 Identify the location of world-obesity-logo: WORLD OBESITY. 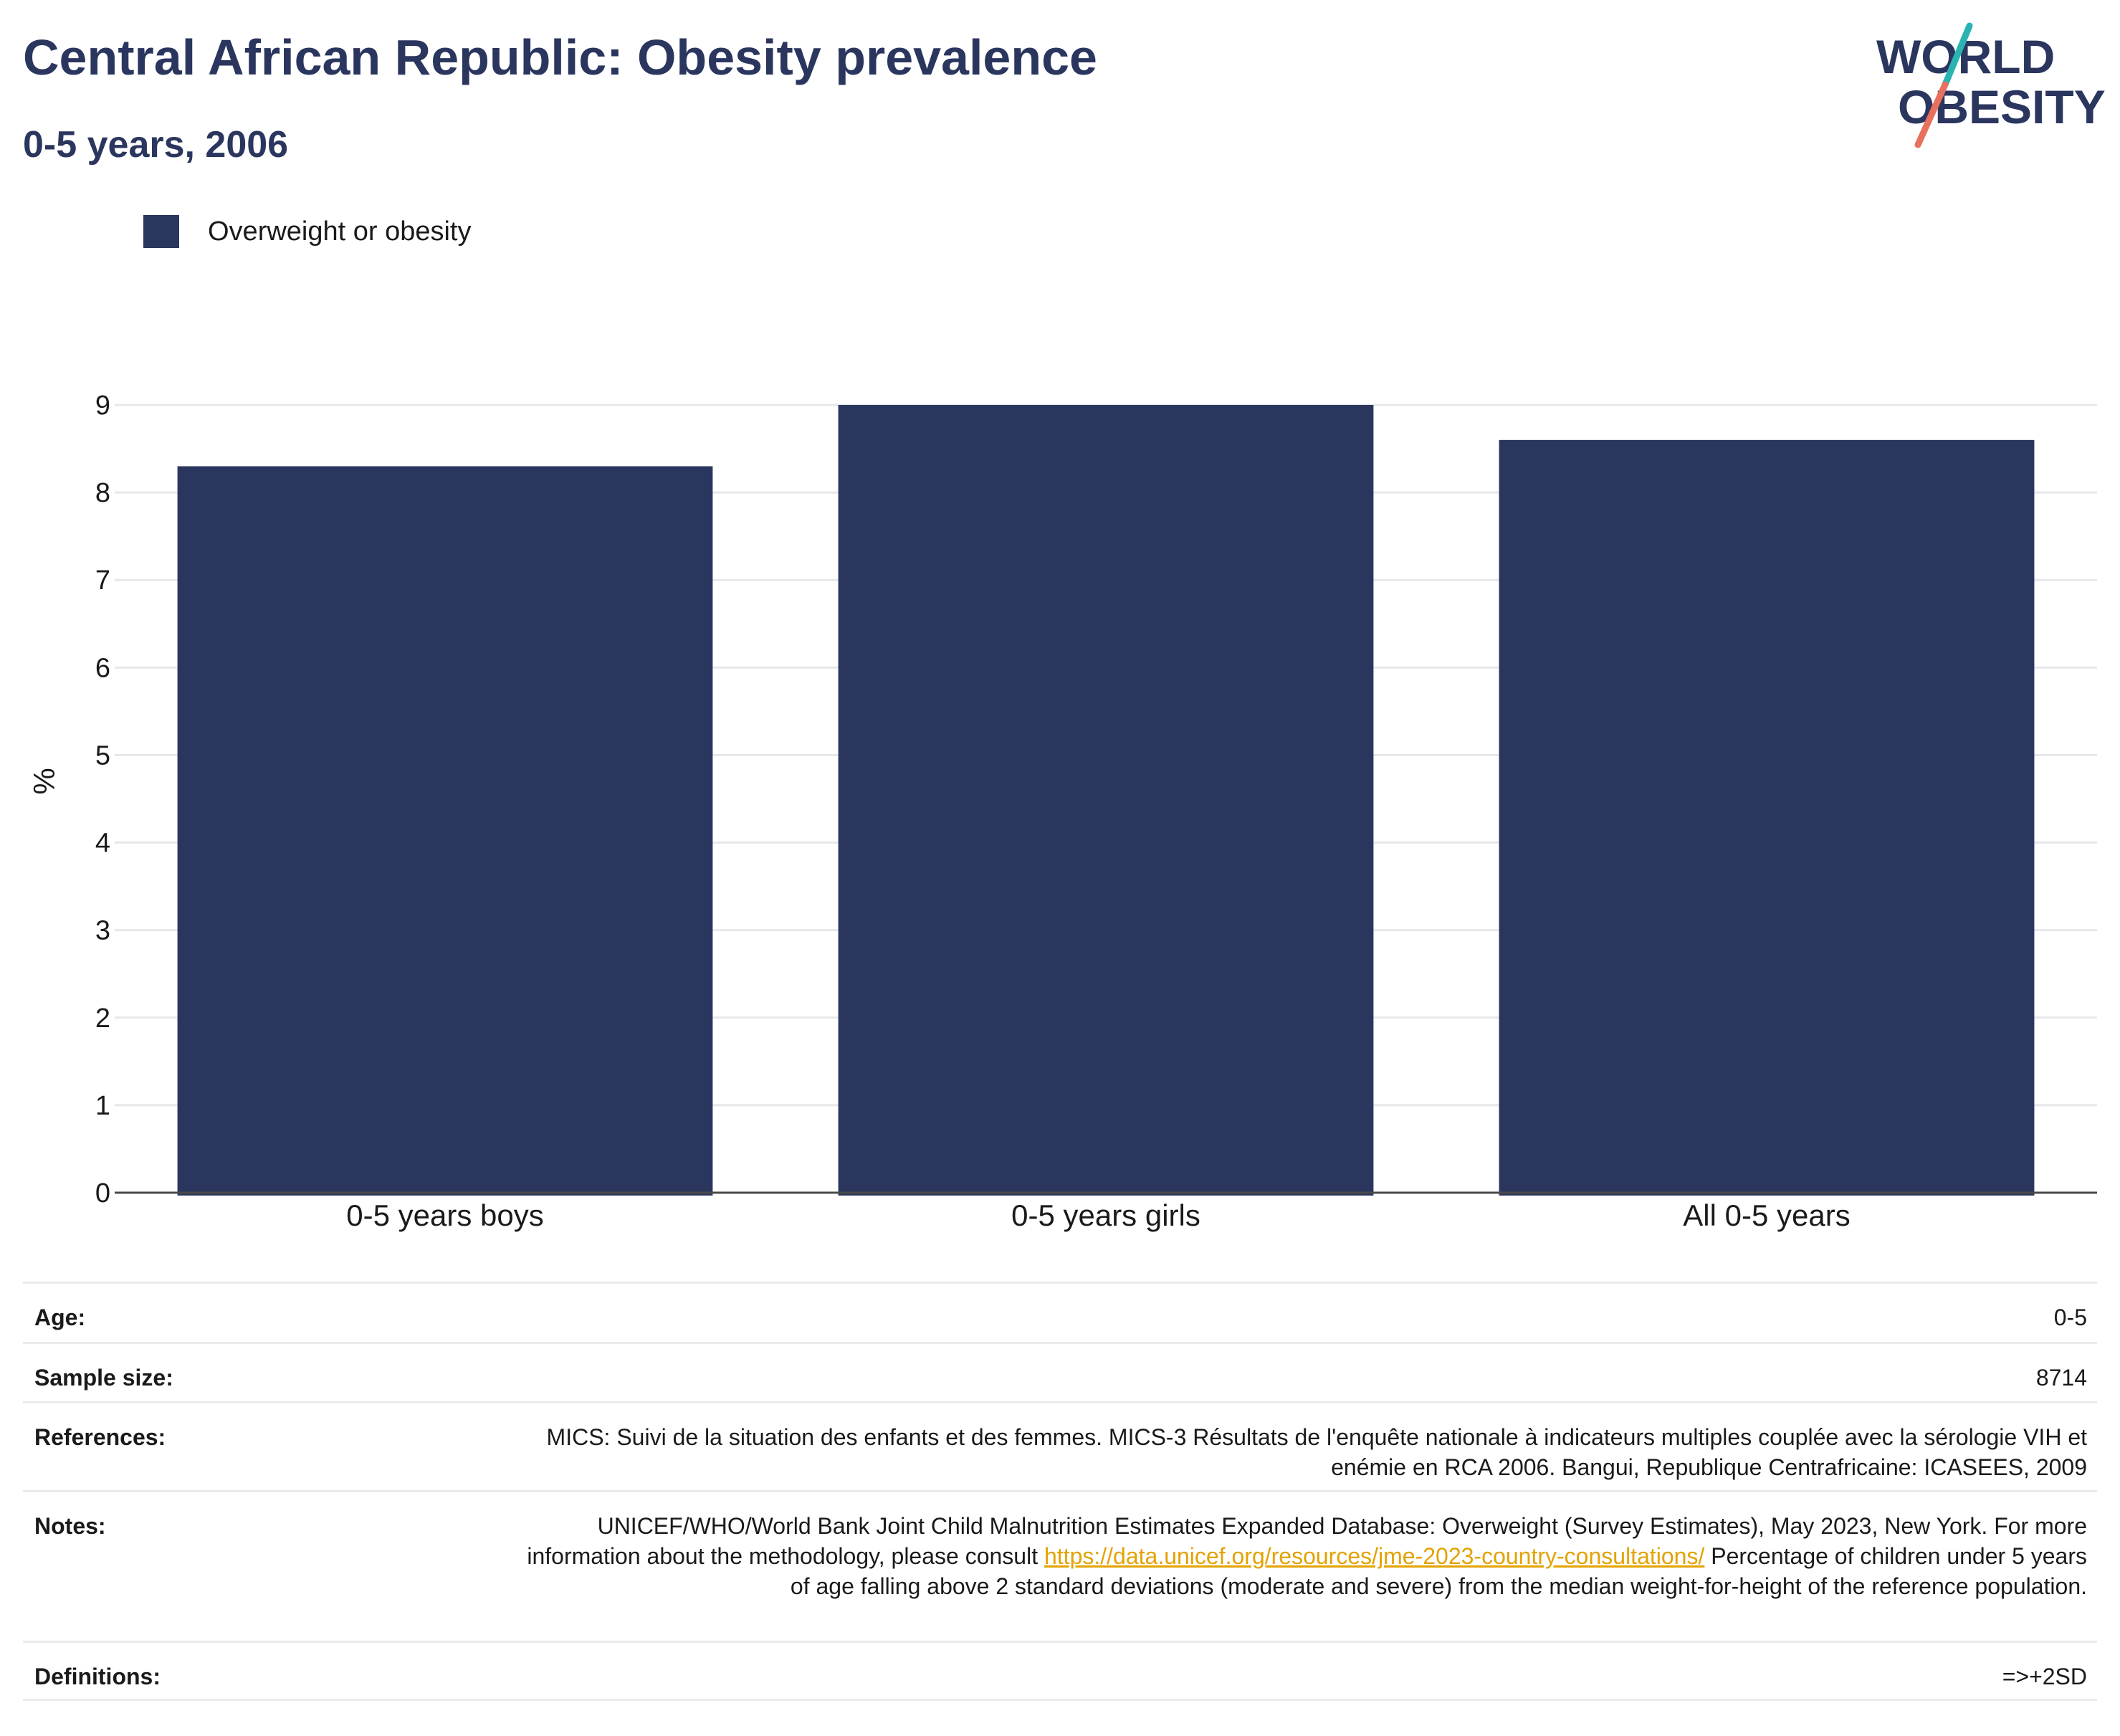
(1991, 85).